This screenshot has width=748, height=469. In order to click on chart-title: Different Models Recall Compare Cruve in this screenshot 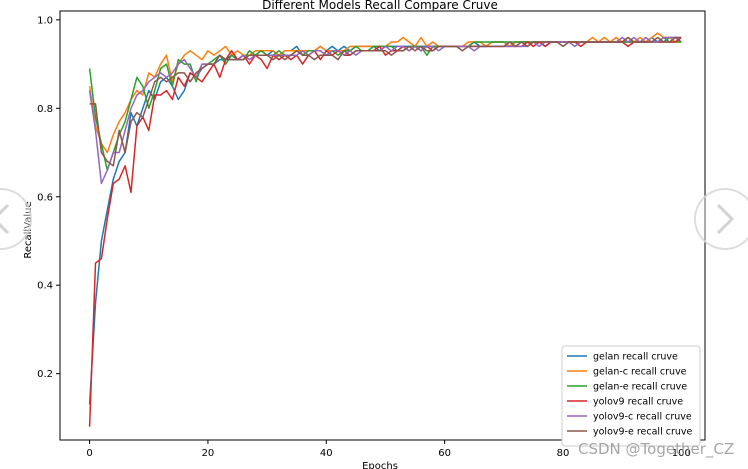, I will do `click(380, 6)`.